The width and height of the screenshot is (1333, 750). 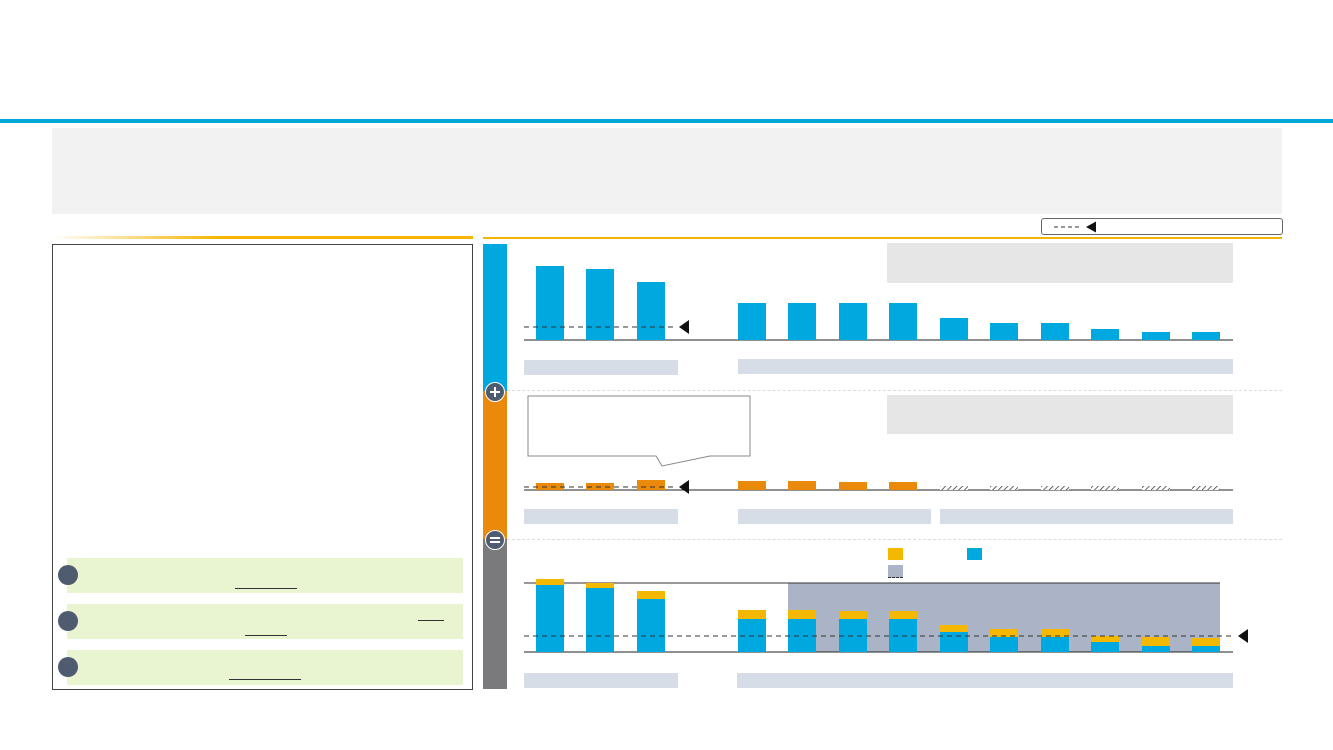 I want to click on equals-circle-icon, so click(x=495, y=540).